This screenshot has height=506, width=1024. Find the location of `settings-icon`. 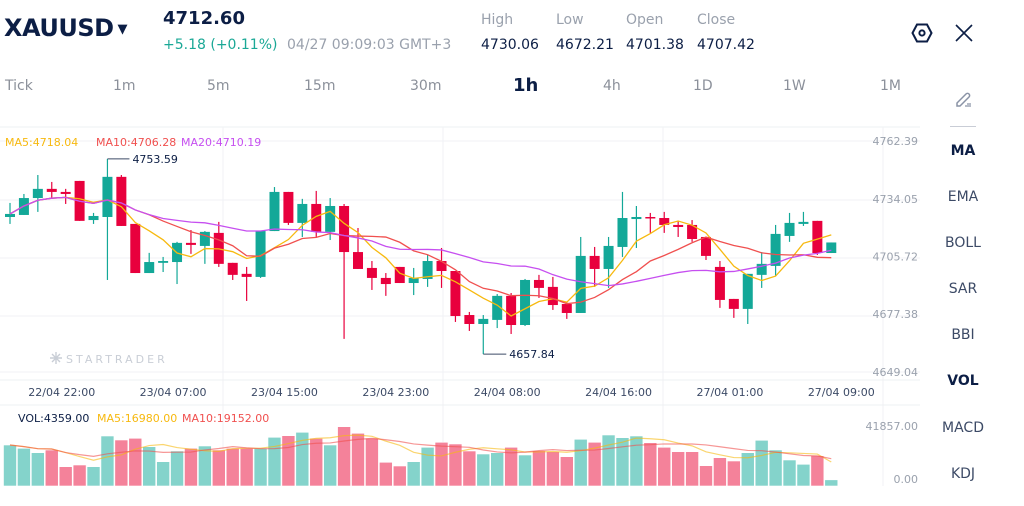

settings-icon is located at coordinates (922, 33).